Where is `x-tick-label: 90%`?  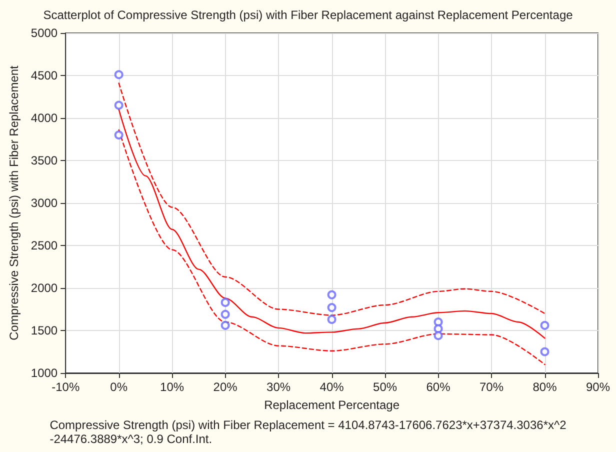
x-tick-label: 90% is located at coordinates (598, 387).